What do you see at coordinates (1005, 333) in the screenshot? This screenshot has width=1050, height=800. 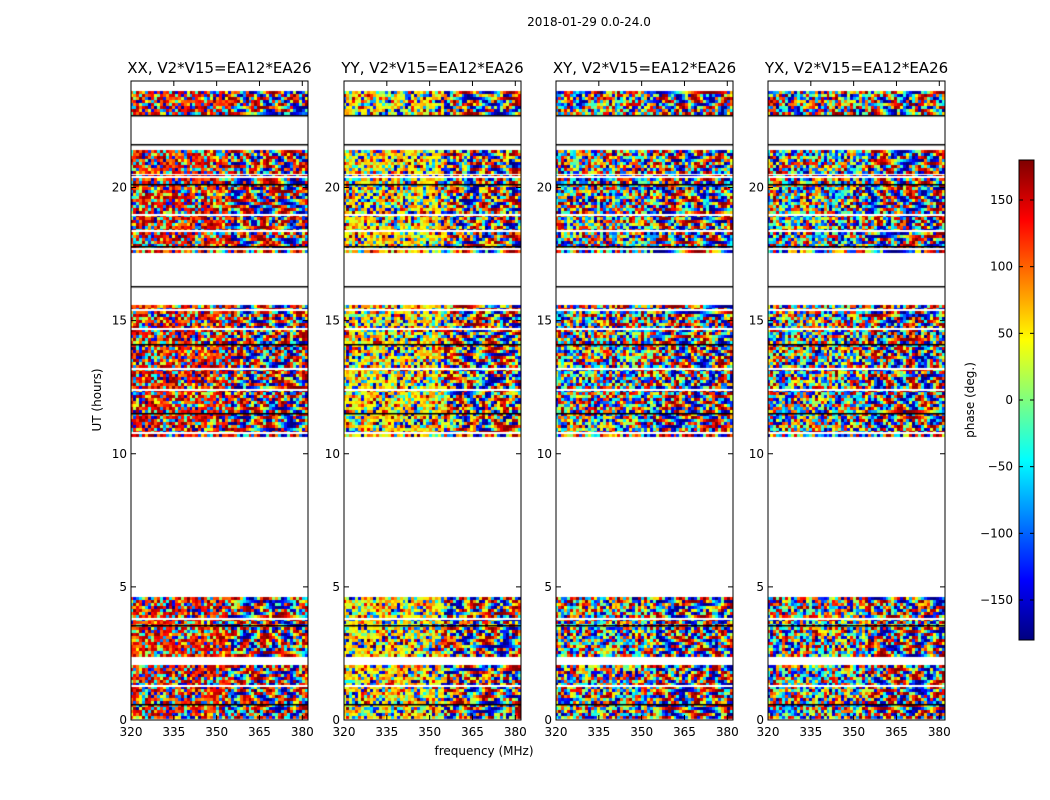 I see `colorbar-tick-label: 50` at bounding box center [1005, 333].